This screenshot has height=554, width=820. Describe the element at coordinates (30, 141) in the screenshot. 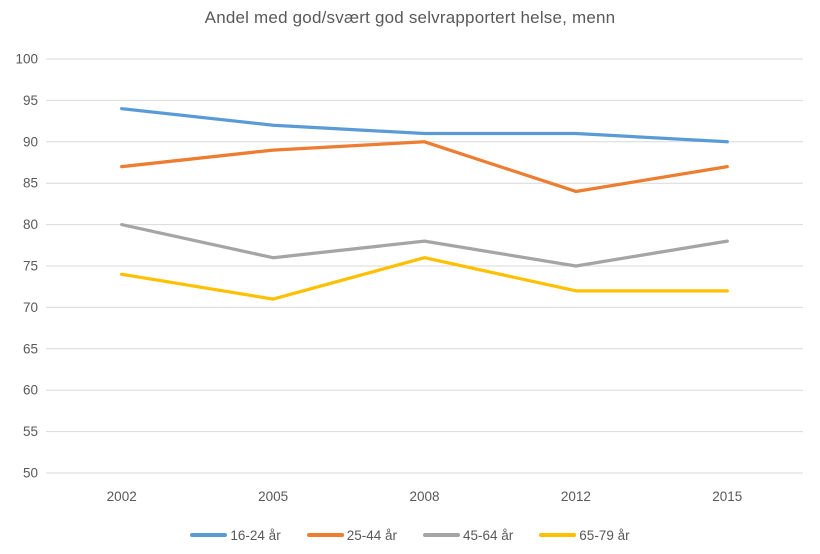

I see `y-tick-label: 90` at that location.